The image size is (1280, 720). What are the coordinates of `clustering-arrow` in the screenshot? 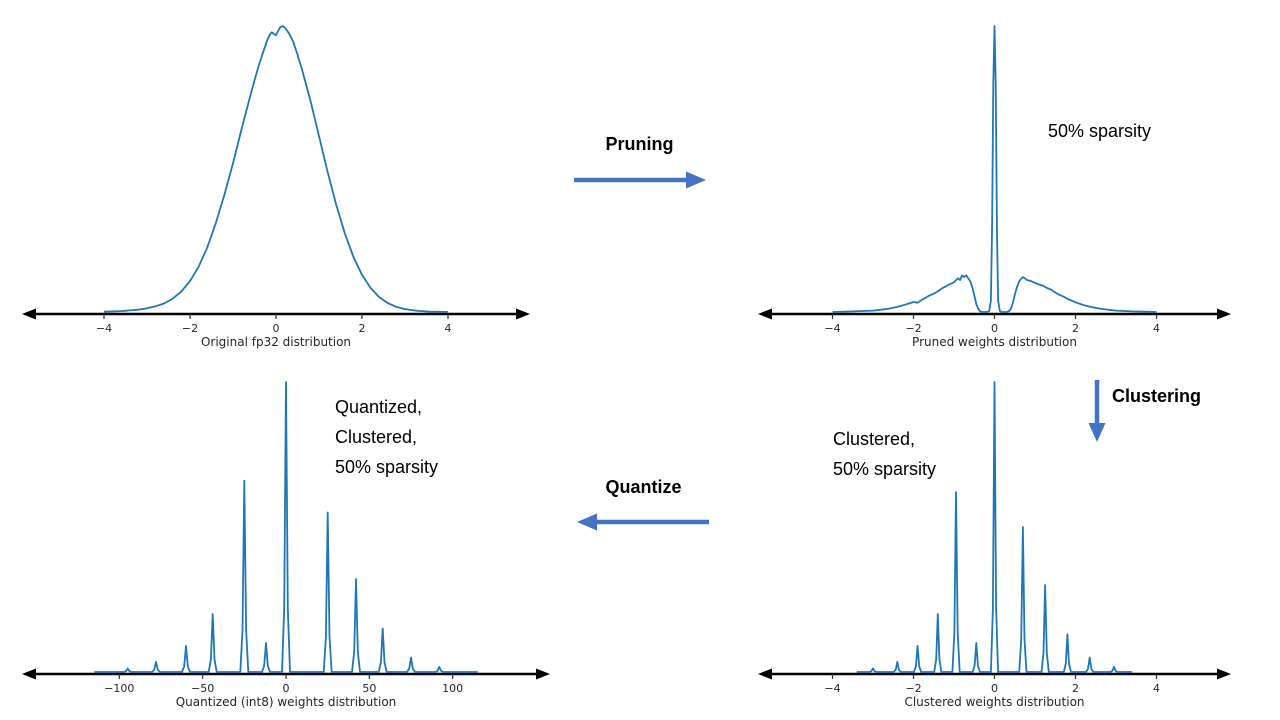 It's located at (1097, 413).